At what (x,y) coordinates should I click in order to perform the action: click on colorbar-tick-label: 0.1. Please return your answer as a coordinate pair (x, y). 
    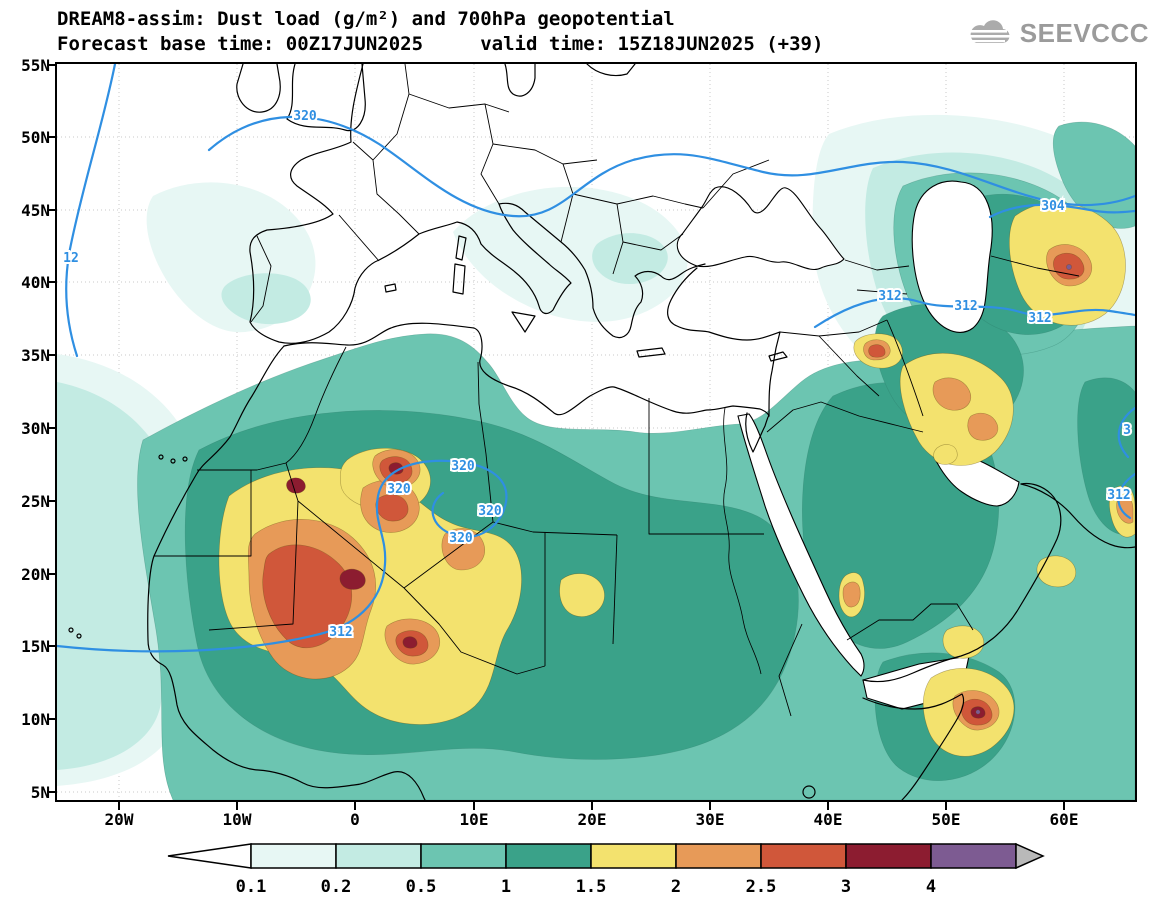
    Looking at the image, I should click on (251, 887).